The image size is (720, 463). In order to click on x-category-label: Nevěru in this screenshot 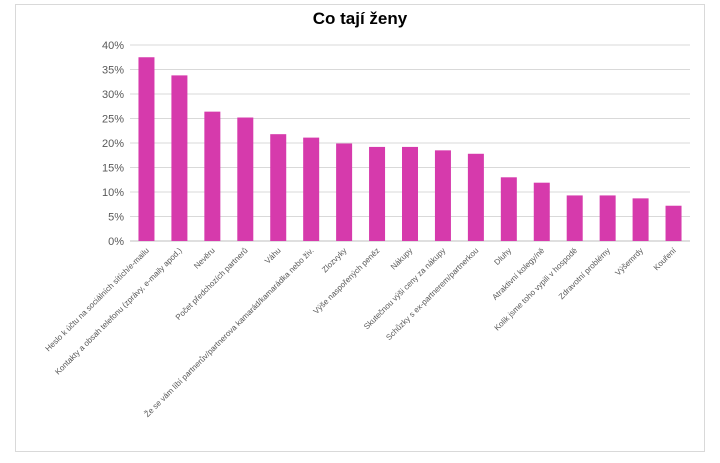, I will do `click(204, 258)`.